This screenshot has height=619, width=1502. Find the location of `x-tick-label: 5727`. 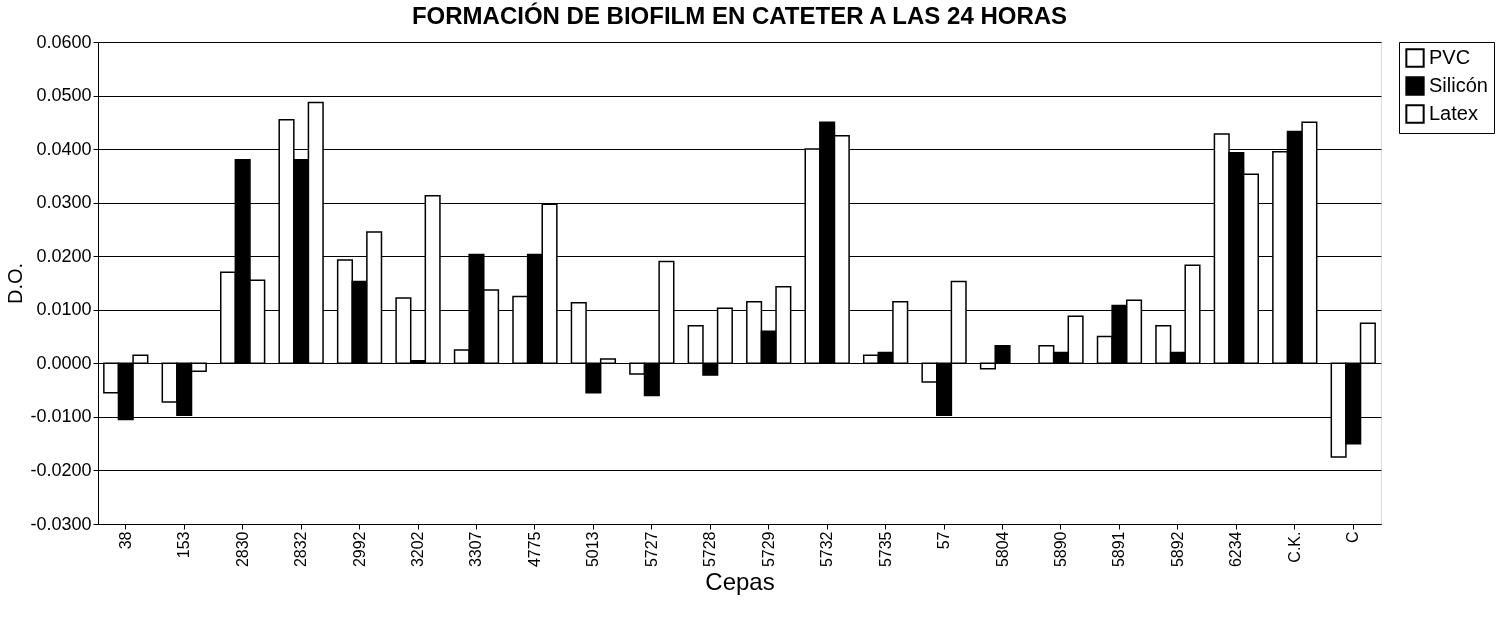

x-tick-label: 5727 is located at coordinates (651, 549).